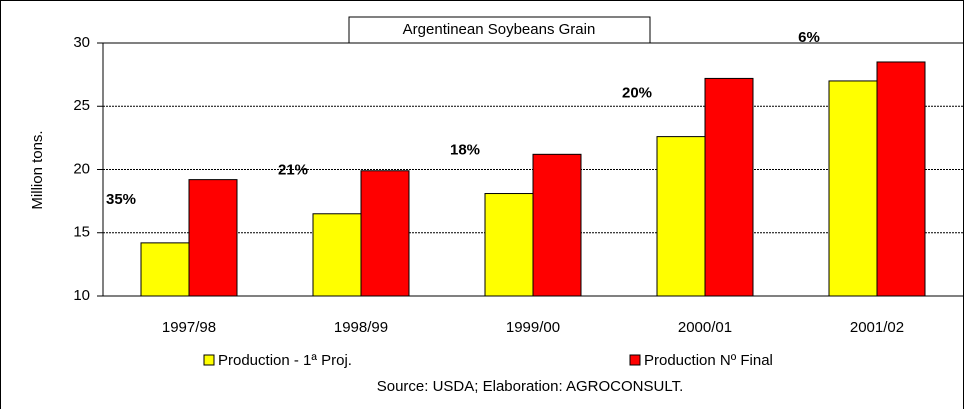 Image resolution: width=964 pixels, height=409 pixels. I want to click on y-tick-label: 30, so click(81, 42).